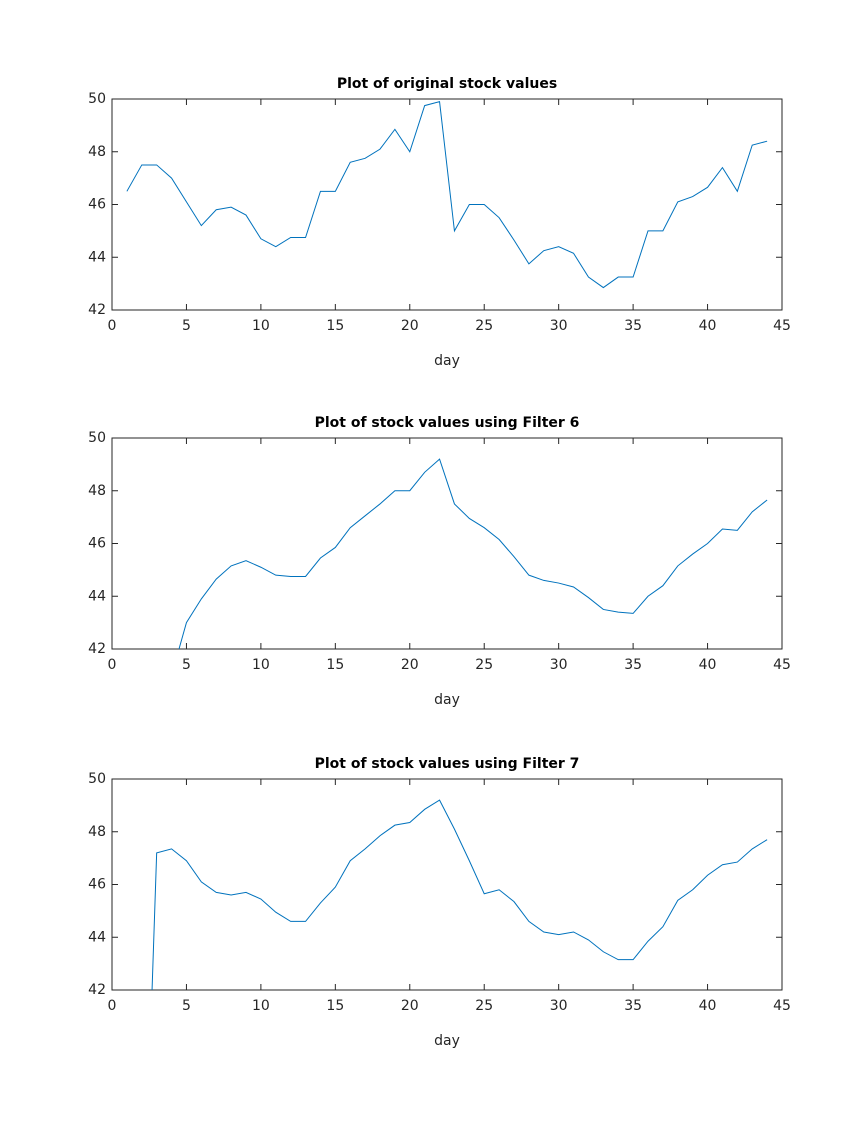 This screenshot has width=864, height=1134. What do you see at coordinates (447, 423) in the screenshot?
I see `chart-title: Plot of stock values using Filter 6` at bounding box center [447, 423].